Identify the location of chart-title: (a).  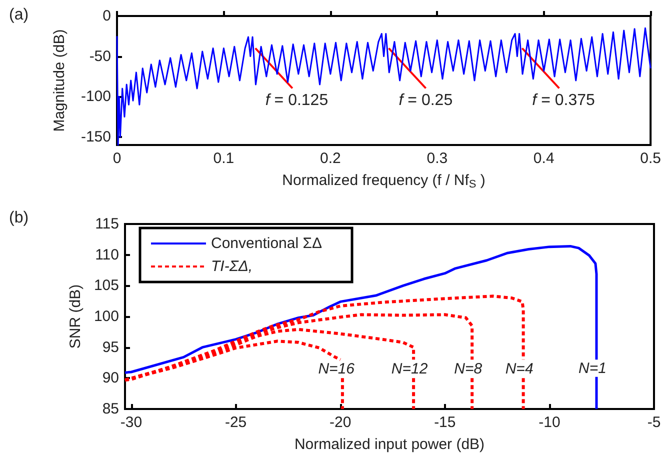
(19, 15).